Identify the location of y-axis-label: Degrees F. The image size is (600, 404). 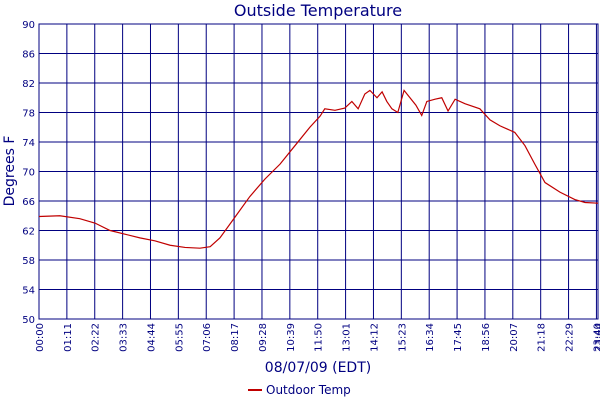
(10, 171).